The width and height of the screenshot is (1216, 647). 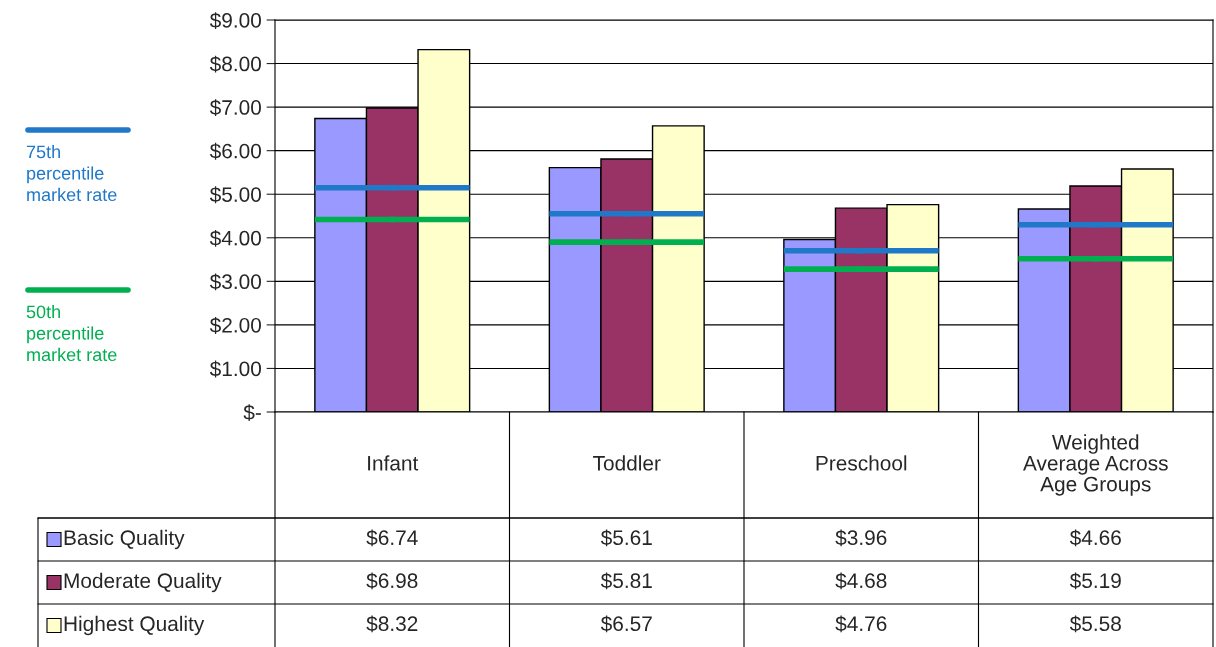 What do you see at coordinates (134, 625) in the screenshot?
I see `legend-label: Highest Quality` at bounding box center [134, 625].